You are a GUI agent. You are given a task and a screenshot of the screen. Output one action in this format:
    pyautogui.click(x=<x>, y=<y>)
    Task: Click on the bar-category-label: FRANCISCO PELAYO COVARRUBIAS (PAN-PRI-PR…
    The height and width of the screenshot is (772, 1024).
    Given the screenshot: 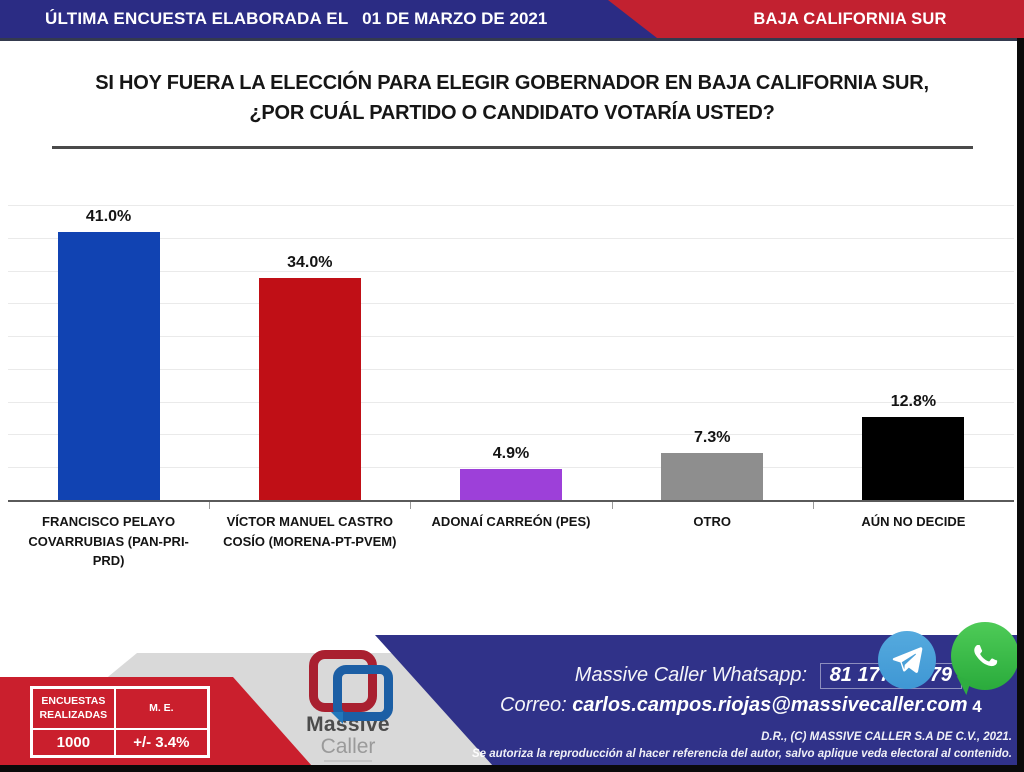 What is the action you would take?
    pyautogui.click(x=108, y=541)
    